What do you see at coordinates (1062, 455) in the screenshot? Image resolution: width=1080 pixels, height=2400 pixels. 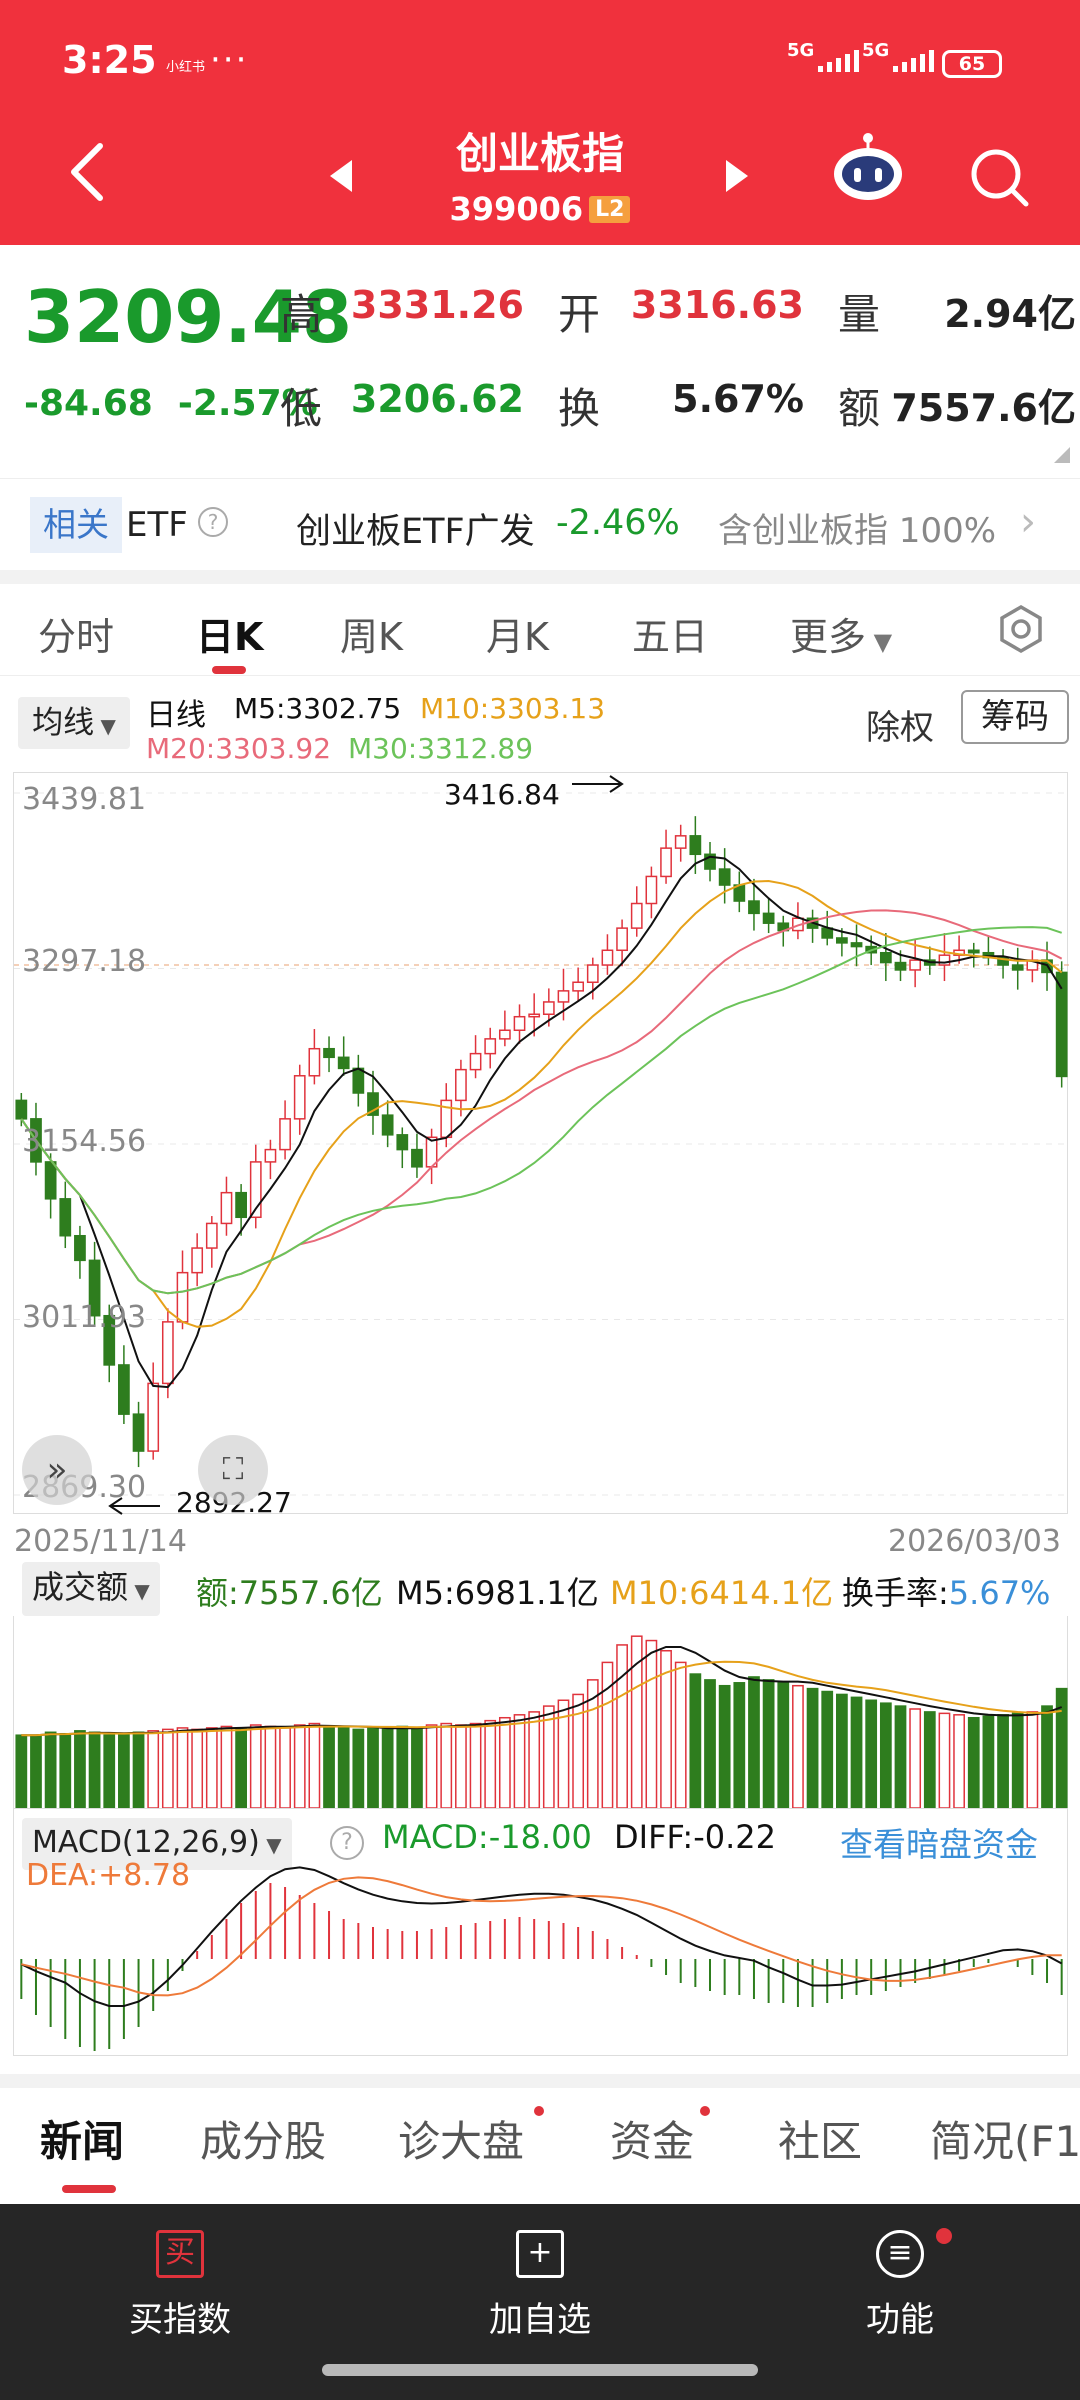 I see `expand-corner-icon` at bounding box center [1062, 455].